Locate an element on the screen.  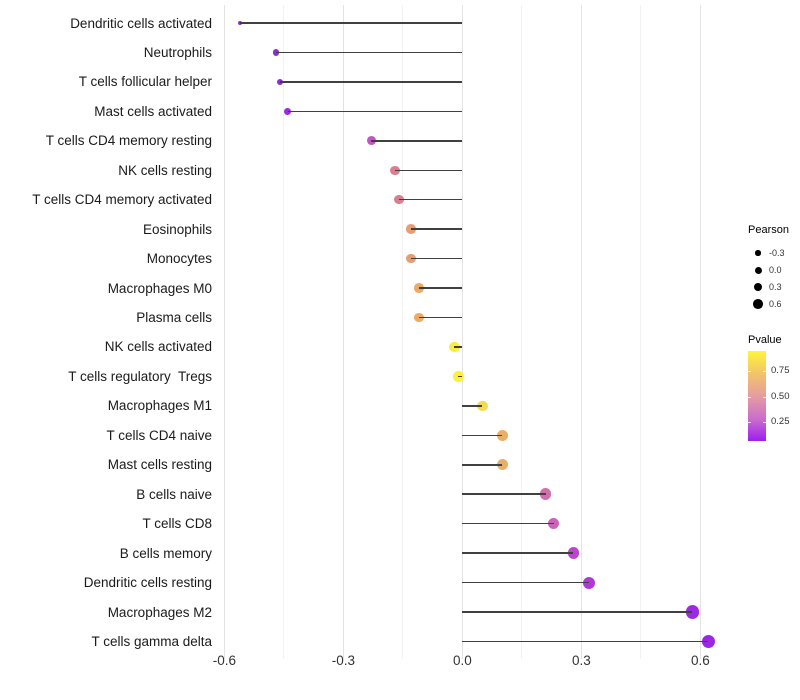
size-legend-label: 0.3 is located at coordinates (775, 287).